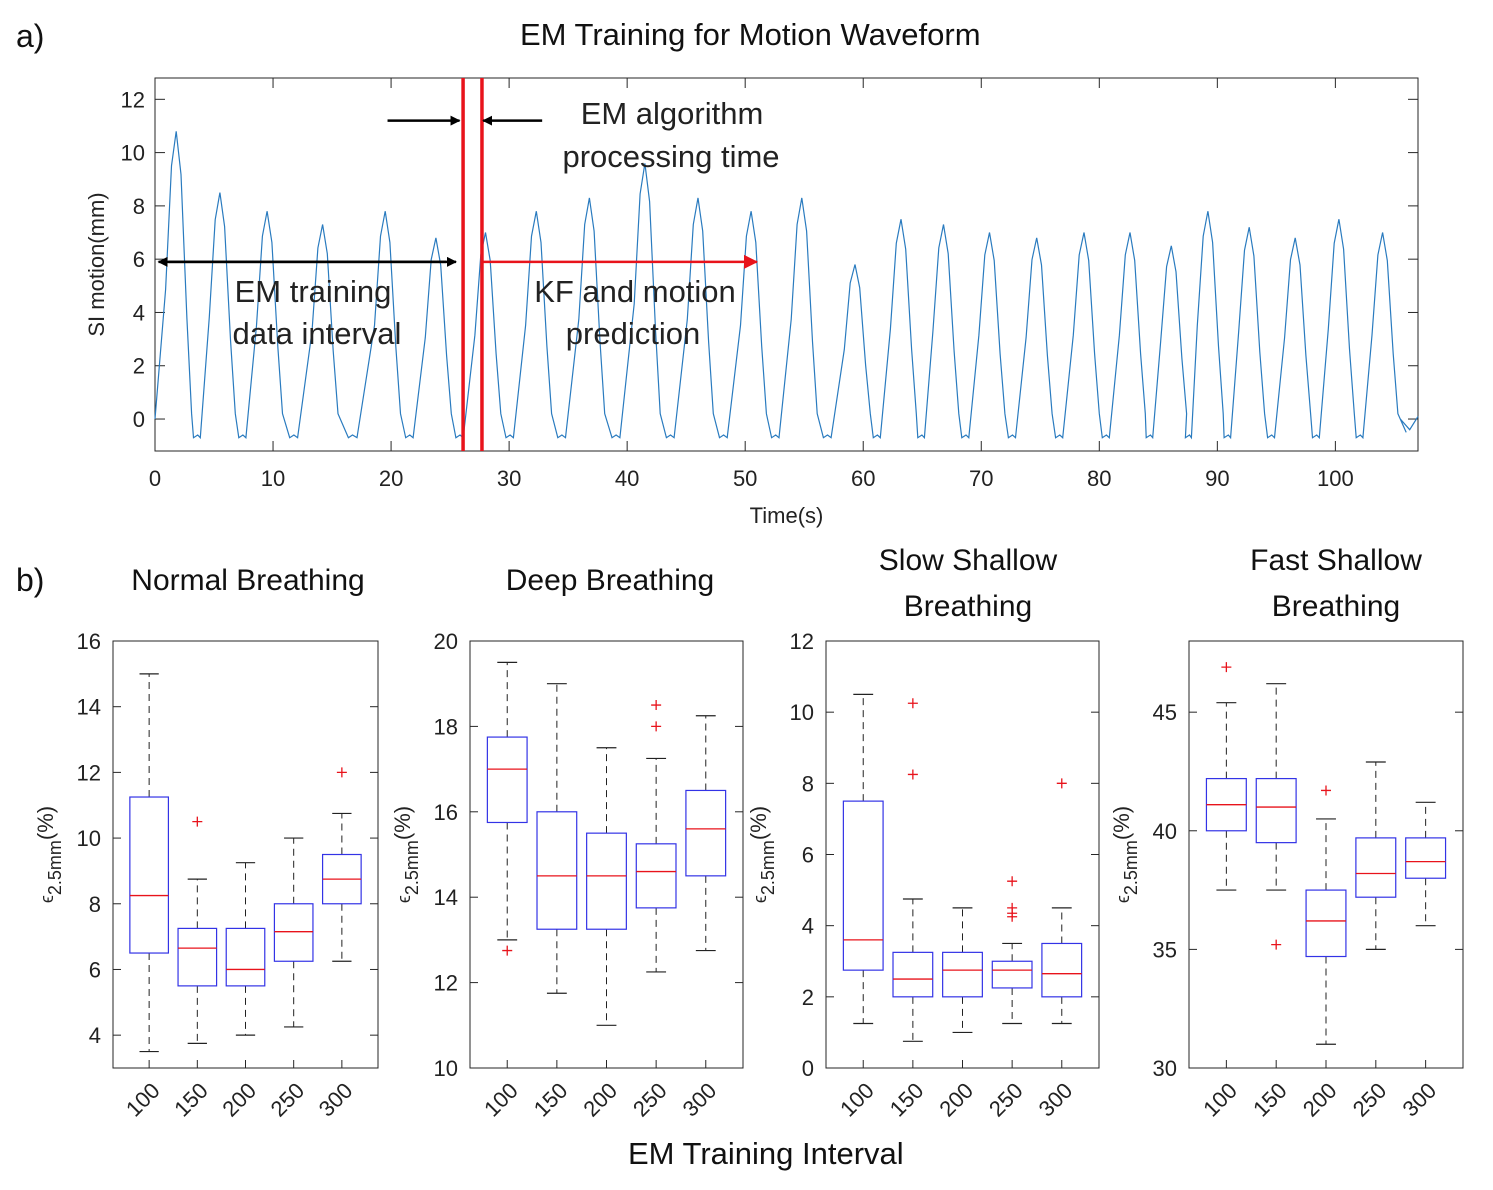 The image size is (1493, 1190). I want to click on y-tick-label: 40, so click(1165, 831).